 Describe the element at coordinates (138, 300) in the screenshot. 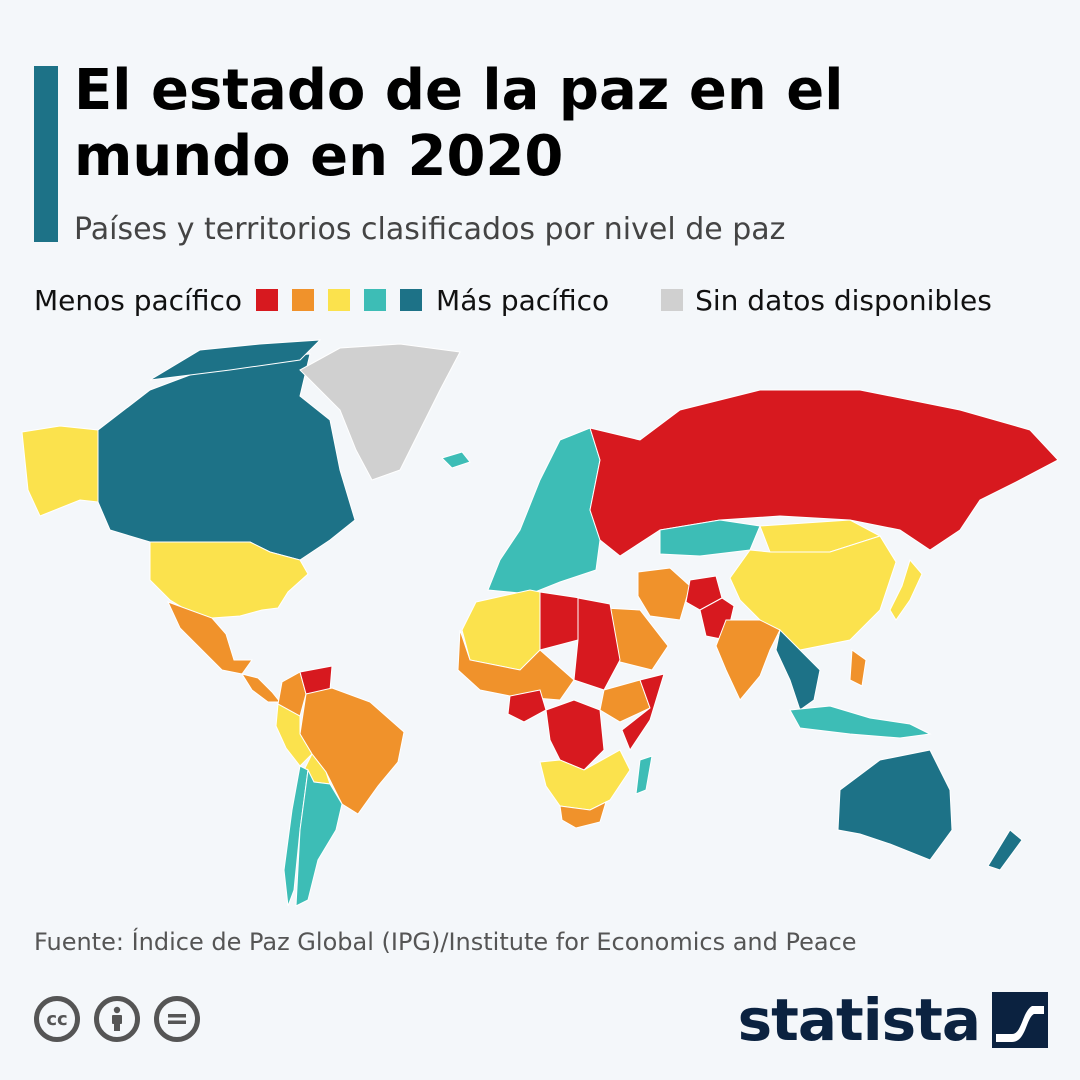

I see `legend-less-label: Menos pacífico` at that location.